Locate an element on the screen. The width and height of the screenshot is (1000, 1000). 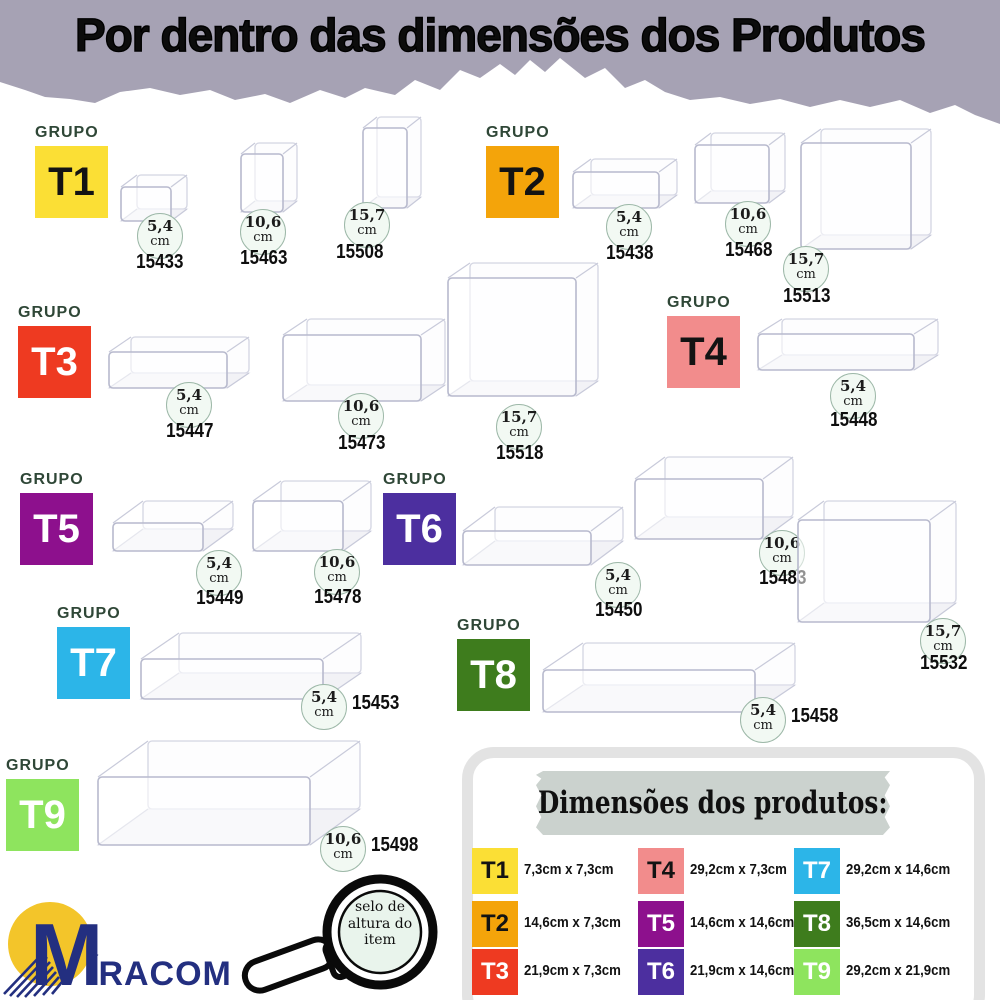
product-code: 15448 is located at coordinates (854, 420).